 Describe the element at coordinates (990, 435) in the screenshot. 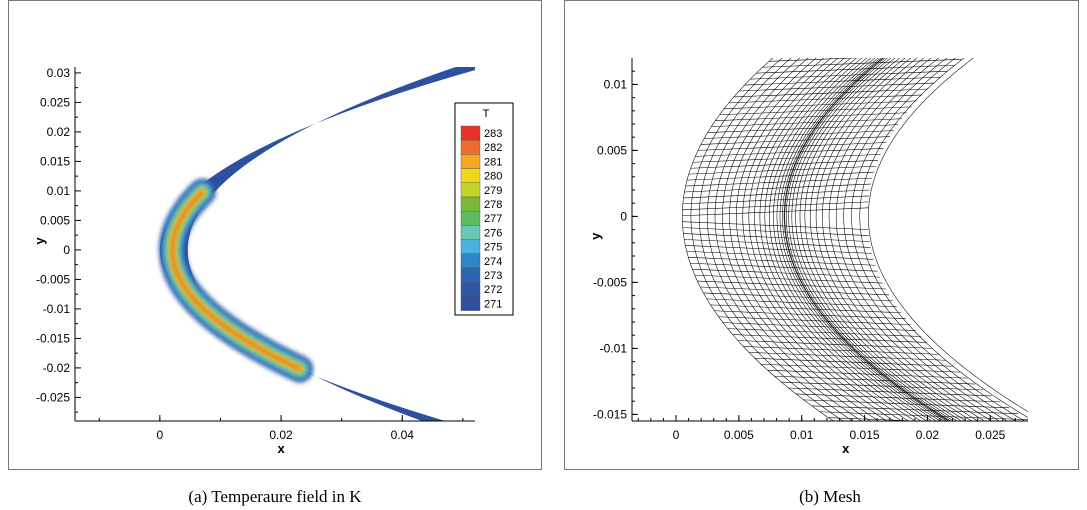

I see `x-tick-label: 0.025` at that location.